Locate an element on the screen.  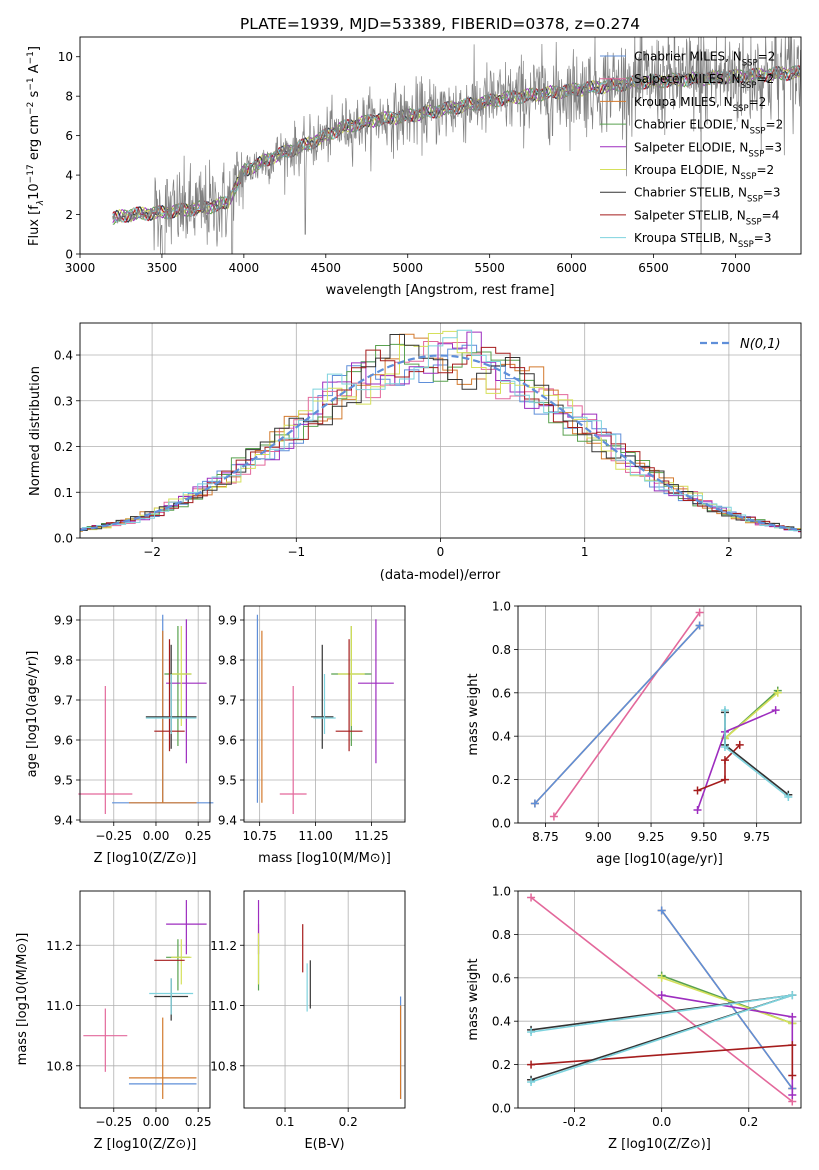
ylabel-part: 10 is located at coordinates (34, 191).